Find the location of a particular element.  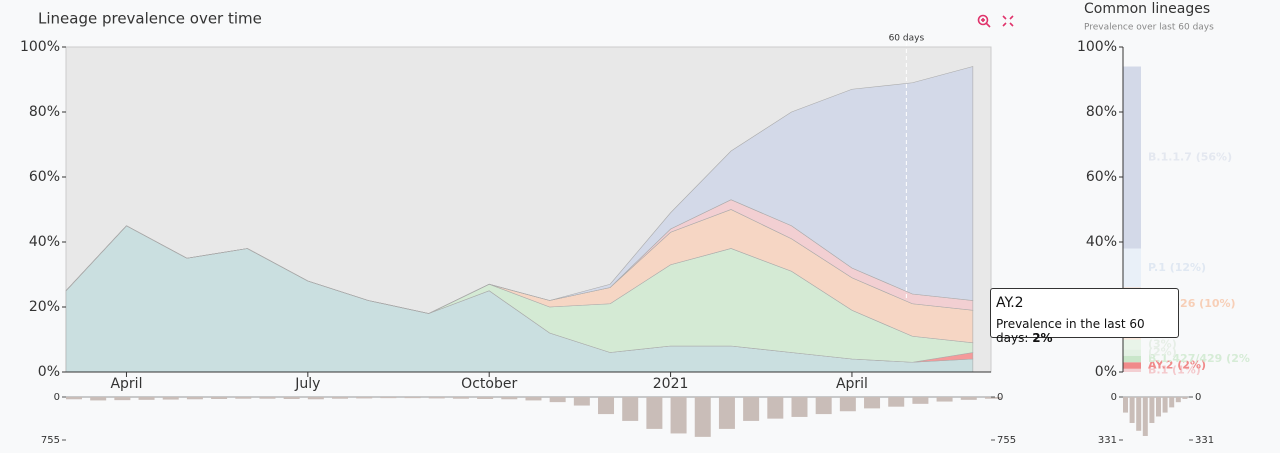

lineage-label: (3%) is located at coordinates (1162, 343).